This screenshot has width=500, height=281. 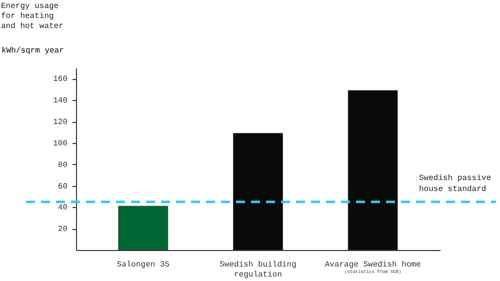 What do you see at coordinates (60, 123) in the screenshot?
I see `y-tick-label: 120` at bounding box center [60, 123].